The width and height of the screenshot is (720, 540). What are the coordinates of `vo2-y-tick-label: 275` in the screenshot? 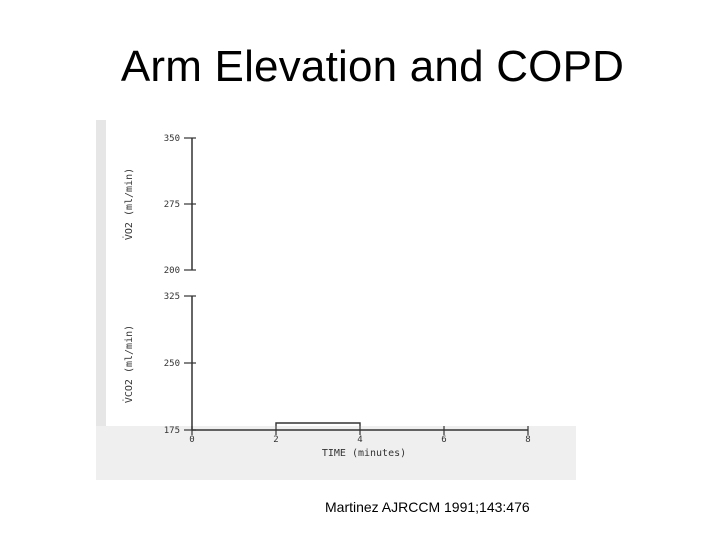 It's located at (172, 205).